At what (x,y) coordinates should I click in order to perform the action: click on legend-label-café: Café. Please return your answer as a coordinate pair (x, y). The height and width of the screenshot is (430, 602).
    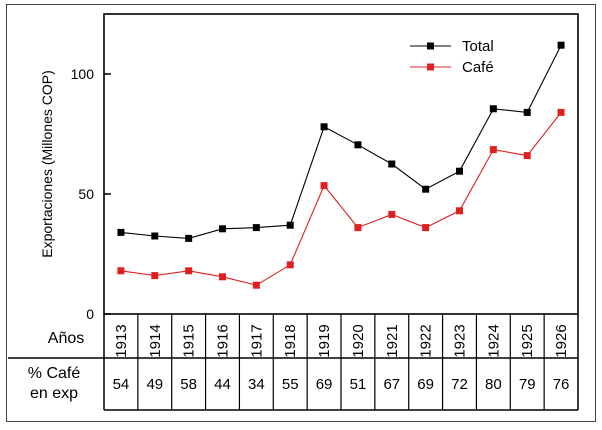
    Looking at the image, I should click on (478, 67).